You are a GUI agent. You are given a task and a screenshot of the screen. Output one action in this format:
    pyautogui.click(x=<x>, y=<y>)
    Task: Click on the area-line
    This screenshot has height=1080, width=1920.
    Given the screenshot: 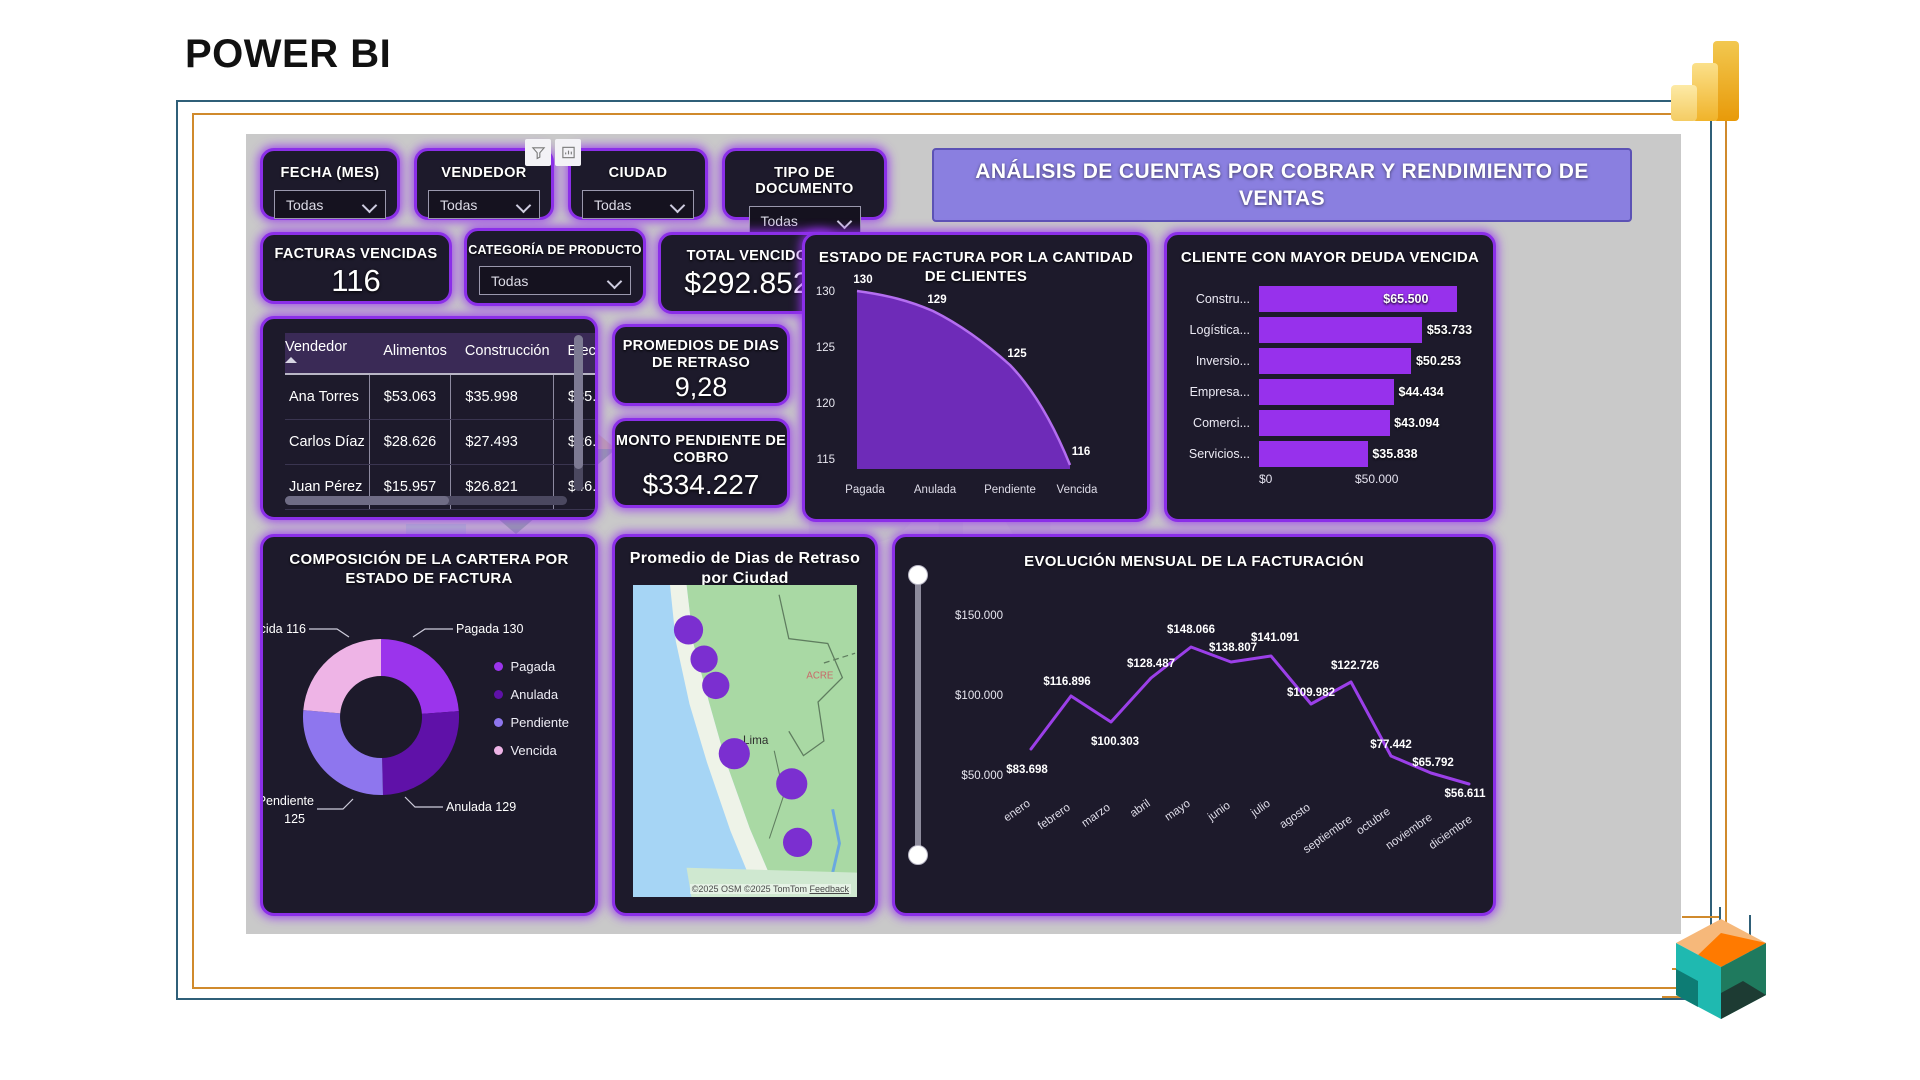 What is the action you would take?
    pyautogui.click(x=964, y=377)
    